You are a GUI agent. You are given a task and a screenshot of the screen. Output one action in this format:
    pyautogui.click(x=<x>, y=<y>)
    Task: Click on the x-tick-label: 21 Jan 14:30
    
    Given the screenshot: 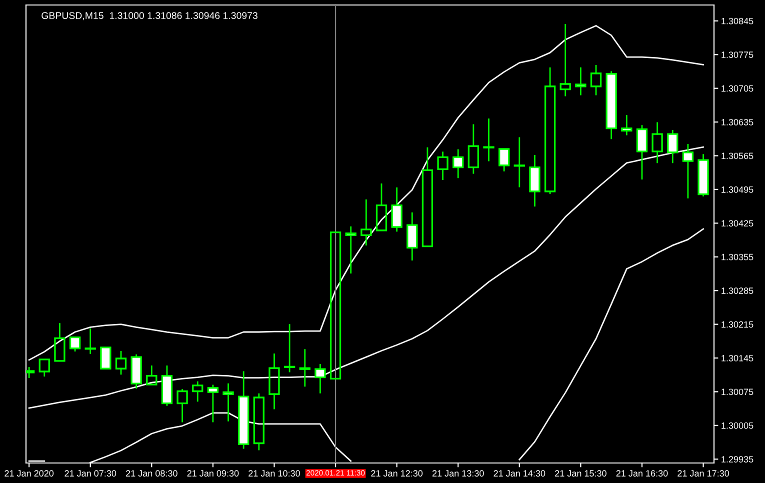 What is the action you would take?
    pyautogui.click(x=520, y=473)
    